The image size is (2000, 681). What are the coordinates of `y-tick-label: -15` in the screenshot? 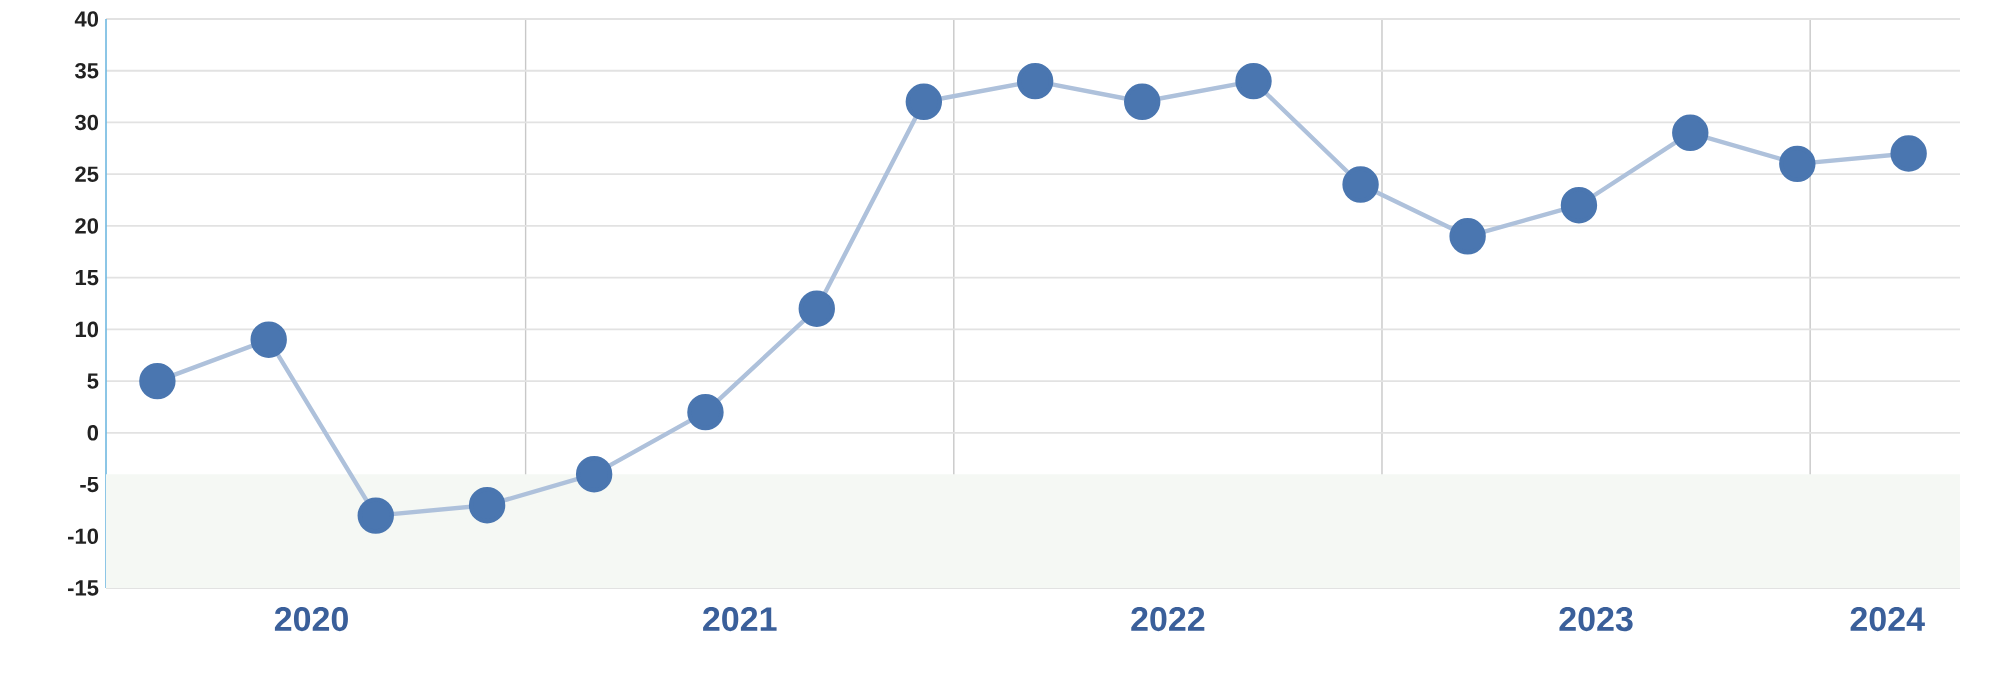 It's located at (83, 588).